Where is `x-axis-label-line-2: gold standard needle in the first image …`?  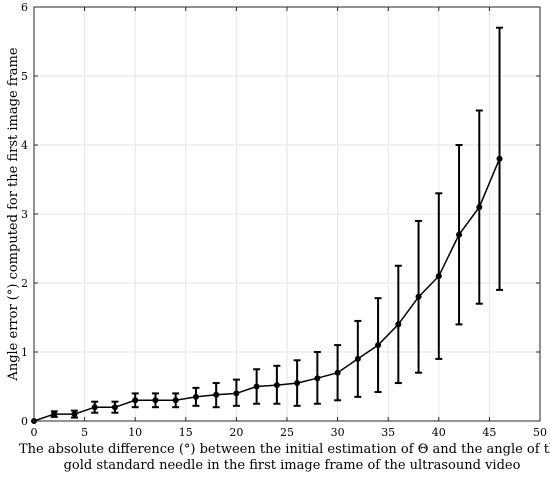
x-axis-label-line-2: gold standard needle in the first image … is located at coordinates (292, 465).